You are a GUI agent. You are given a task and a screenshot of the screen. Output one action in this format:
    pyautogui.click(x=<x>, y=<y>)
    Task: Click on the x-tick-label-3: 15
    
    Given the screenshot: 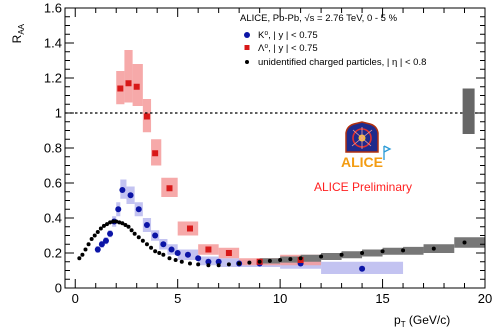 What is the action you would take?
    pyautogui.click(x=382, y=298)
    